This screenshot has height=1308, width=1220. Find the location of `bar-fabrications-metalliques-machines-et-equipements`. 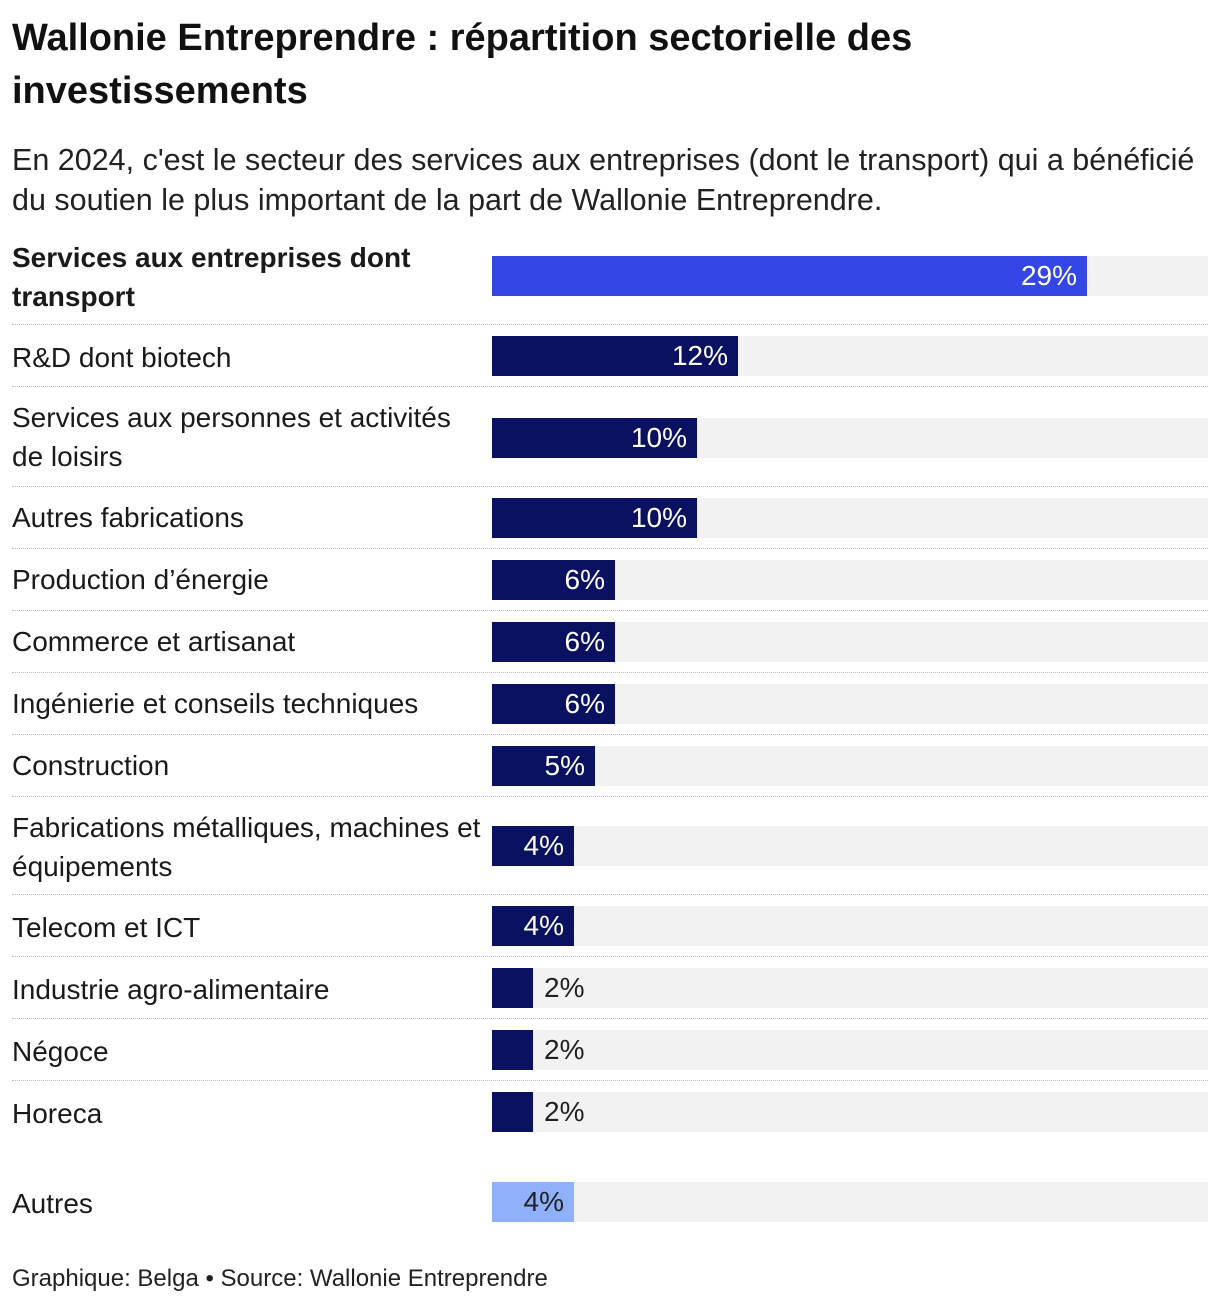

bar-fabrications-metalliques-machines-et-equipements is located at coordinates (533, 846).